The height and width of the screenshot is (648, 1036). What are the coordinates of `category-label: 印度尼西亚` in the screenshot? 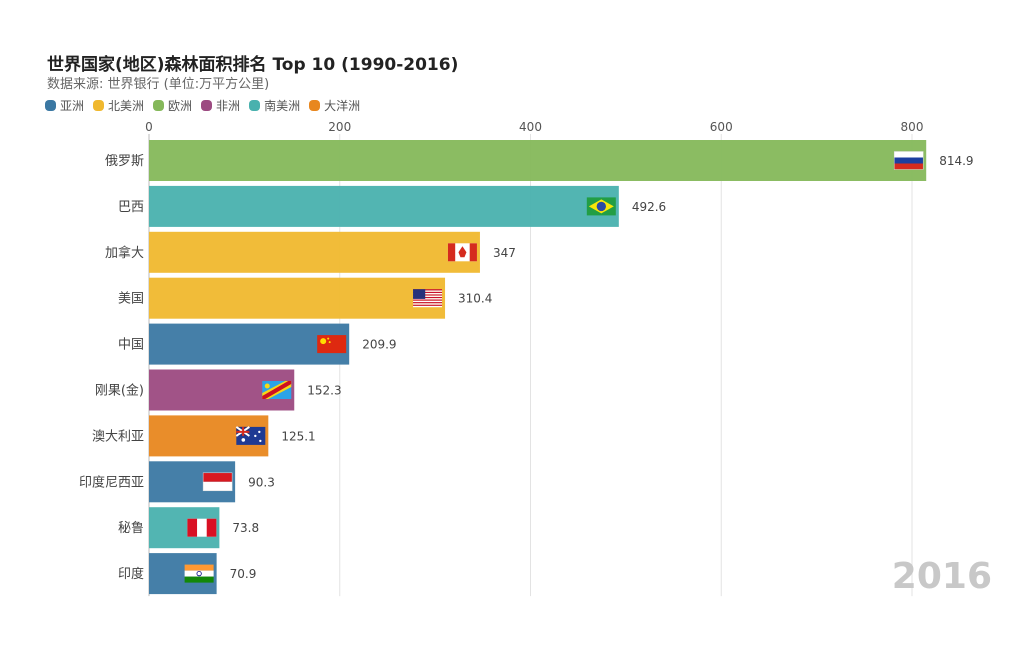 It's located at (111, 482).